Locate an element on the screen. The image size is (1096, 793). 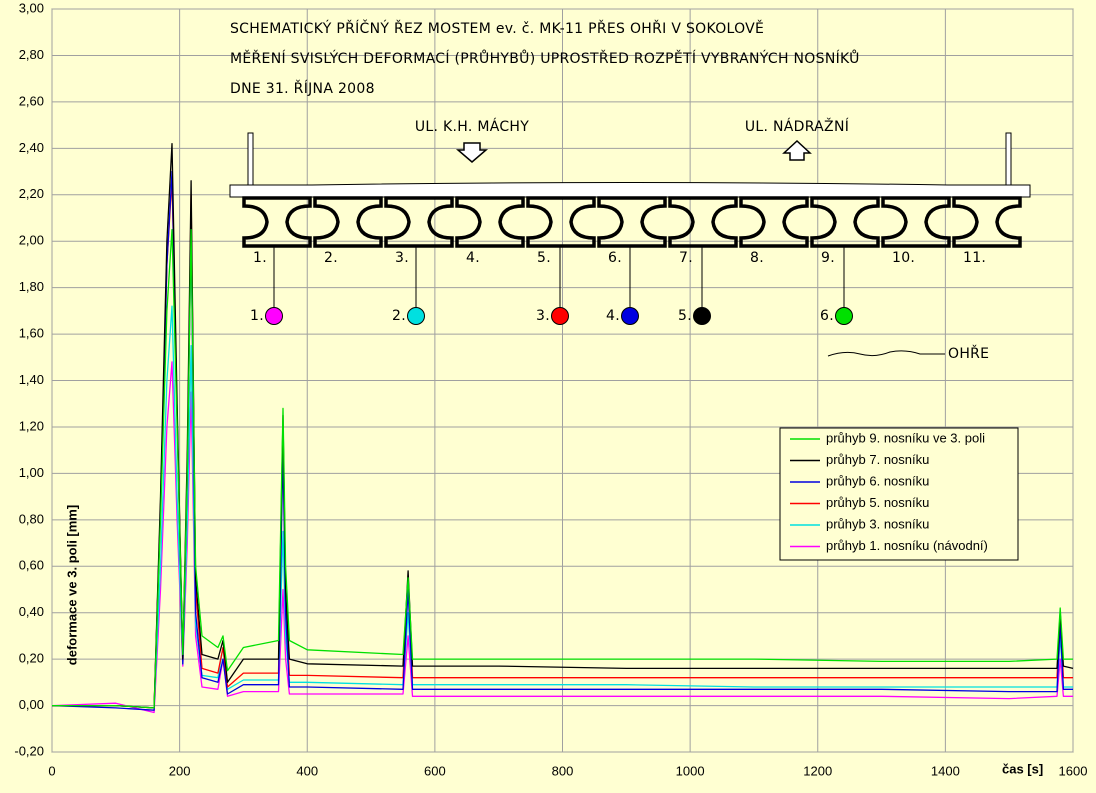
y-tick-label: 2,40 is located at coordinates (31, 147).